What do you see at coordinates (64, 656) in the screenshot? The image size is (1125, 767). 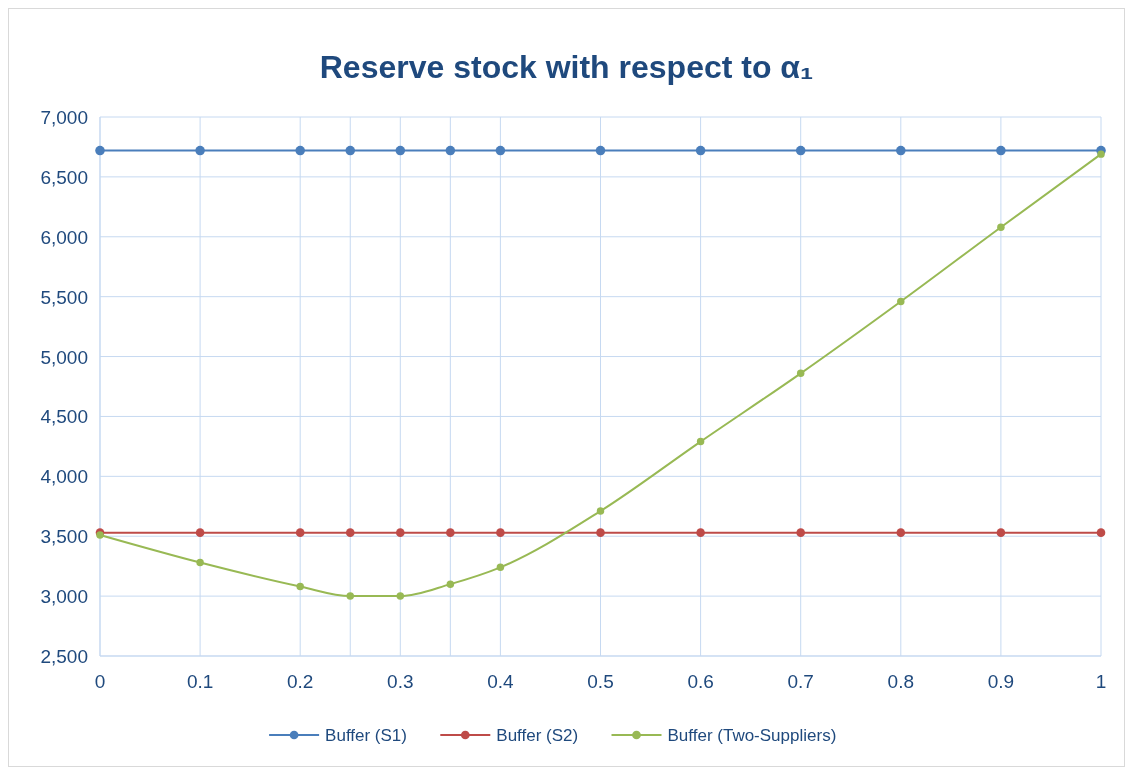 I see `y-tick-label: 2,500` at bounding box center [64, 656].